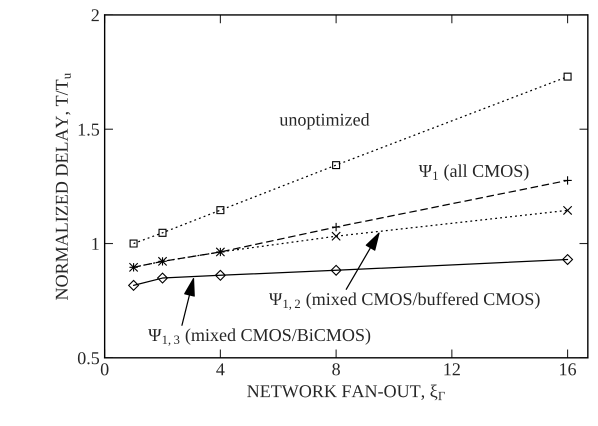  What do you see at coordinates (220, 369) in the screenshot?
I see `x-tick-label: 4` at bounding box center [220, 369].